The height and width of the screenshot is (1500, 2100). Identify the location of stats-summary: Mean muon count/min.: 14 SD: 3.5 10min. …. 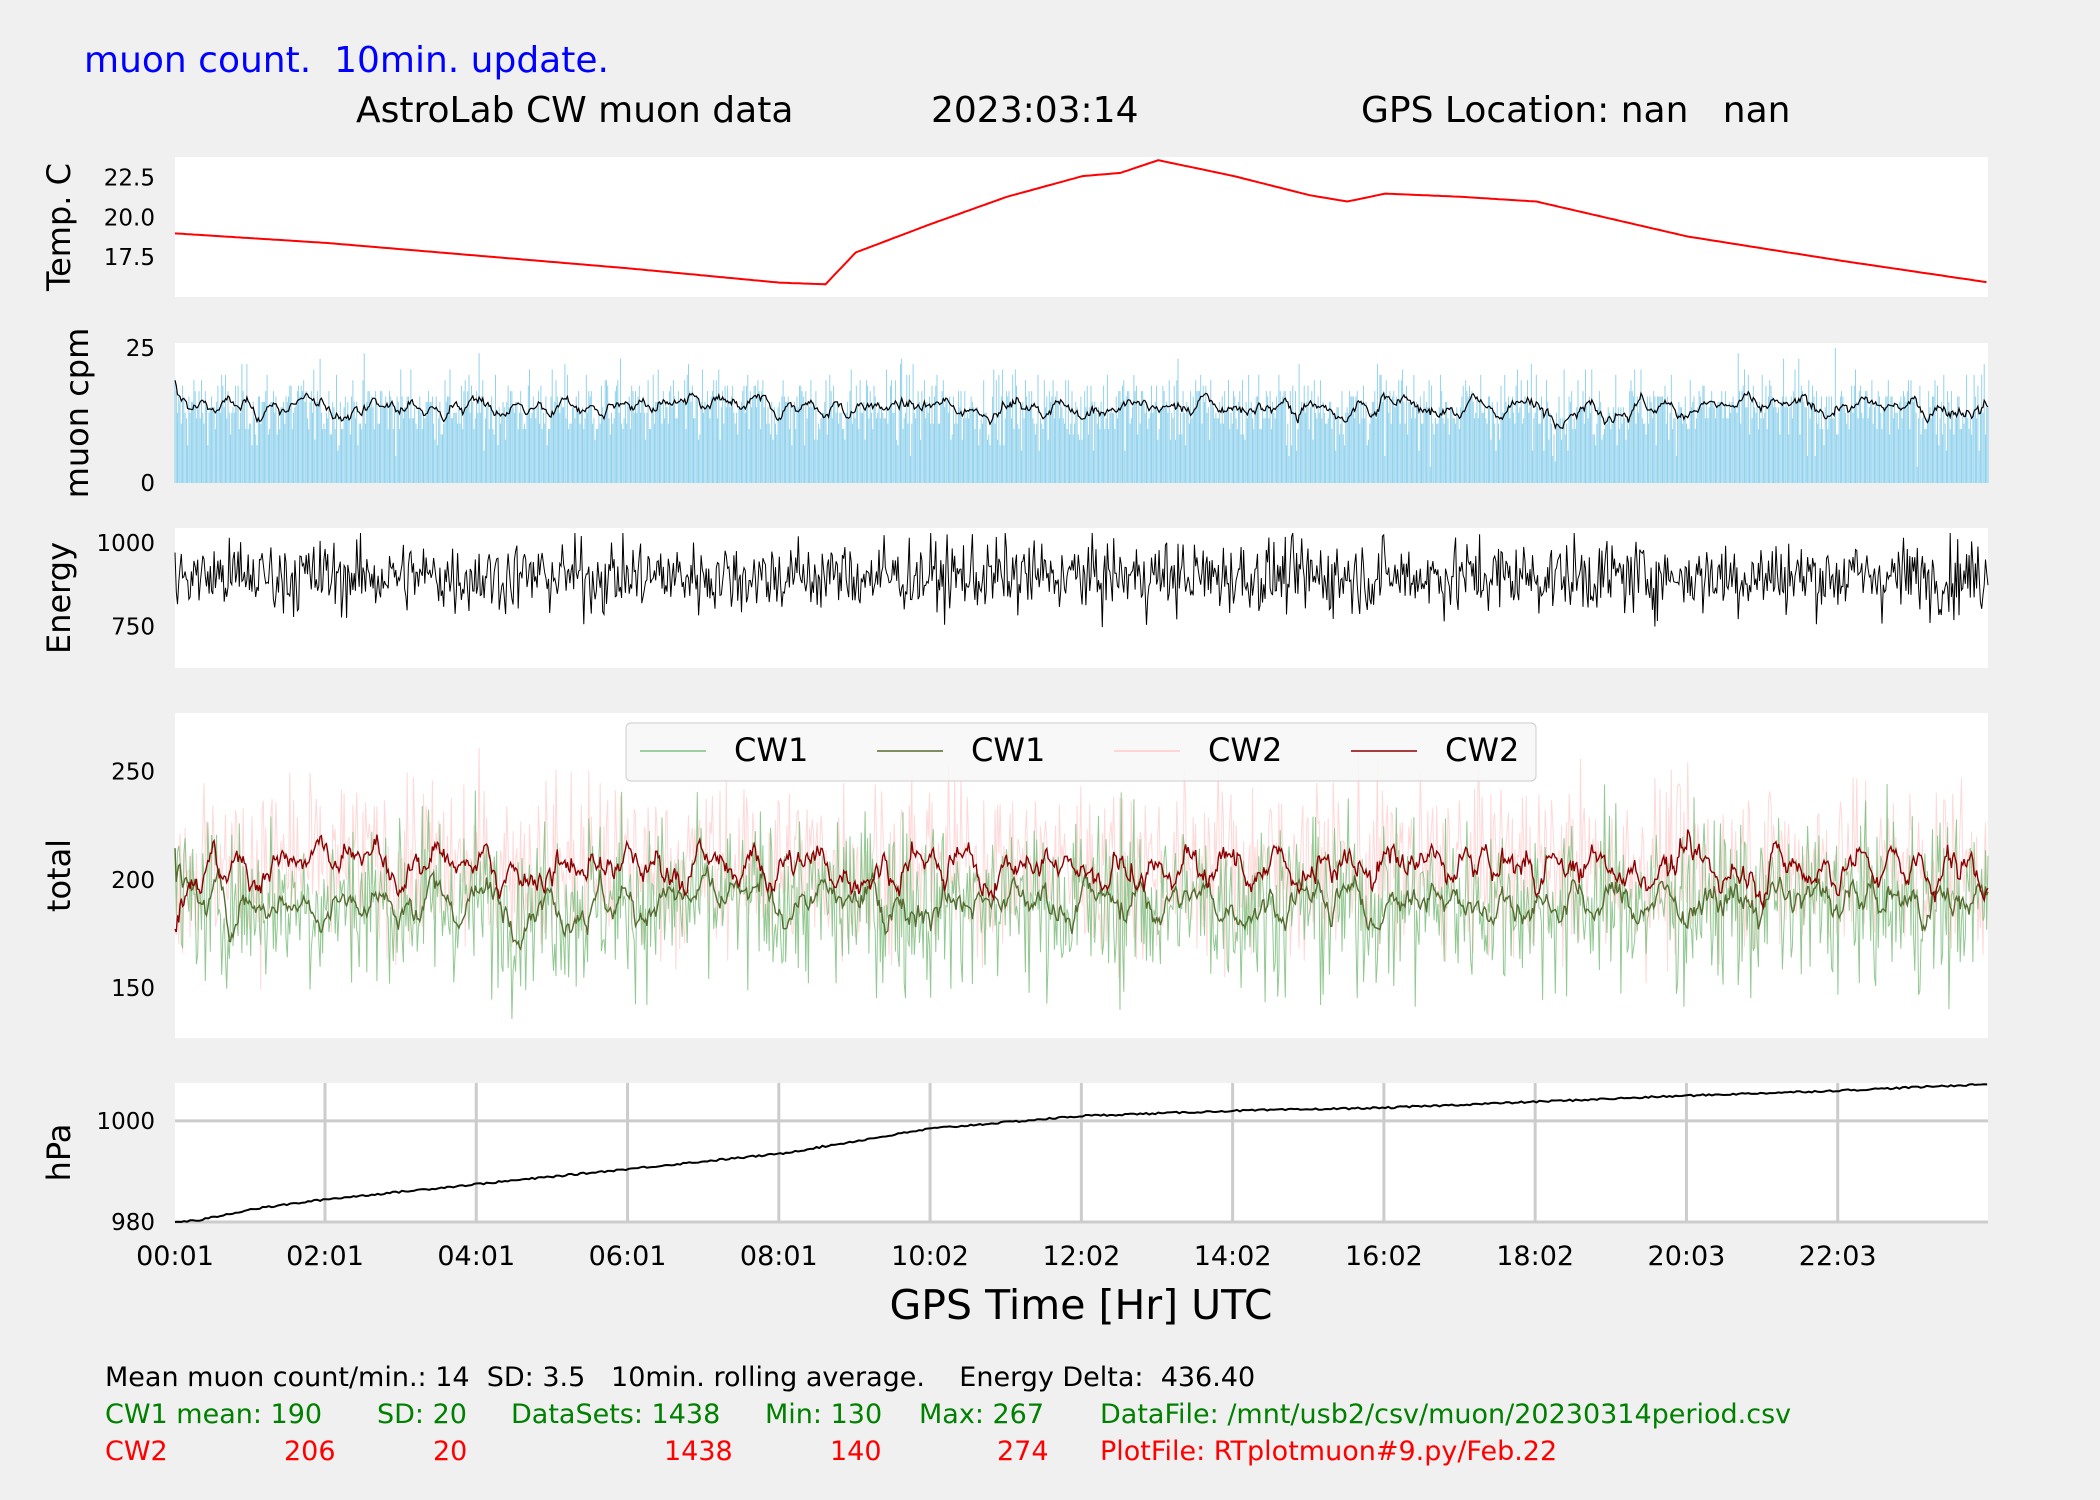
(680, 1377).